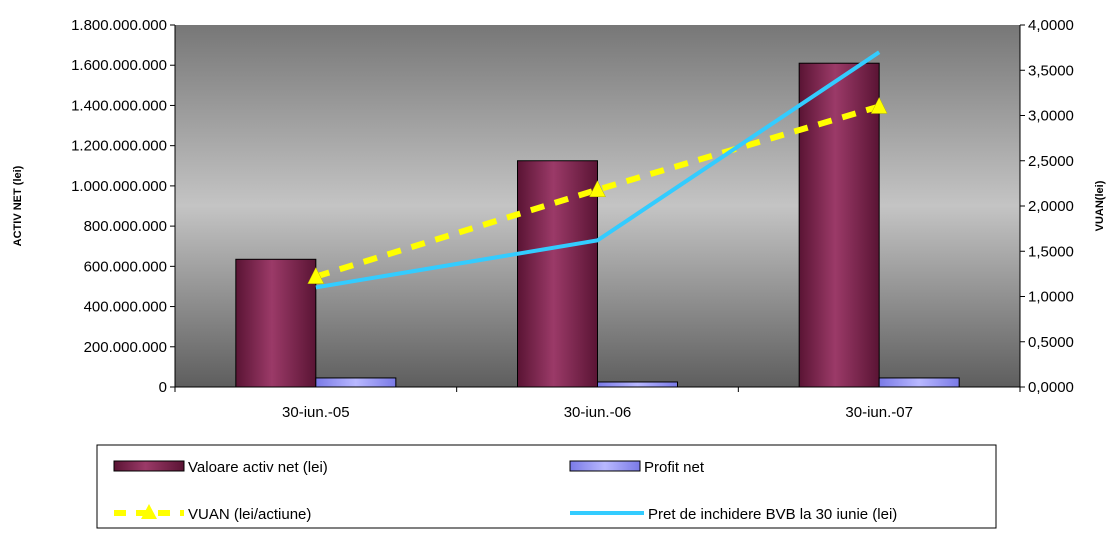 This screenshot has height=536, width=1114. Describe the element at coordinates (163, 387) in the screenshot. I see `y-tick-label: 0` at that location.